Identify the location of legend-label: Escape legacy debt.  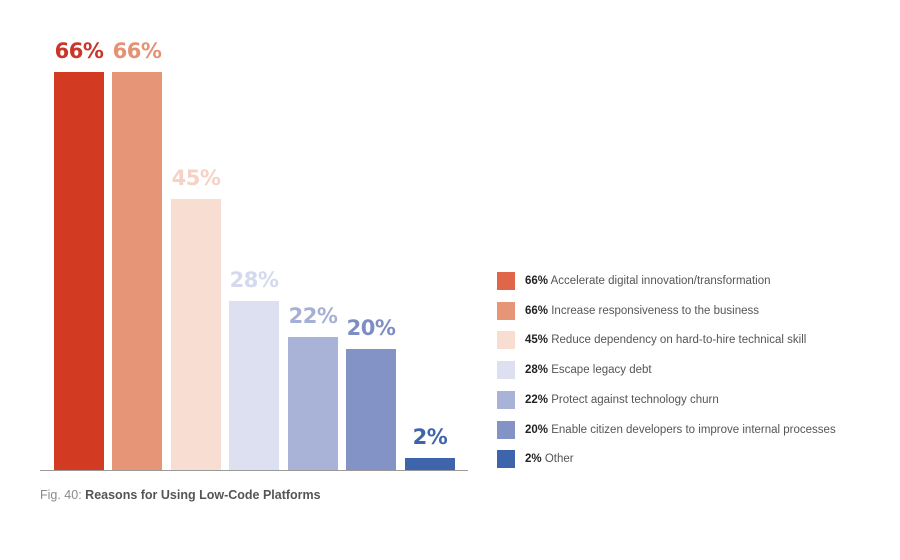
(601, 370).